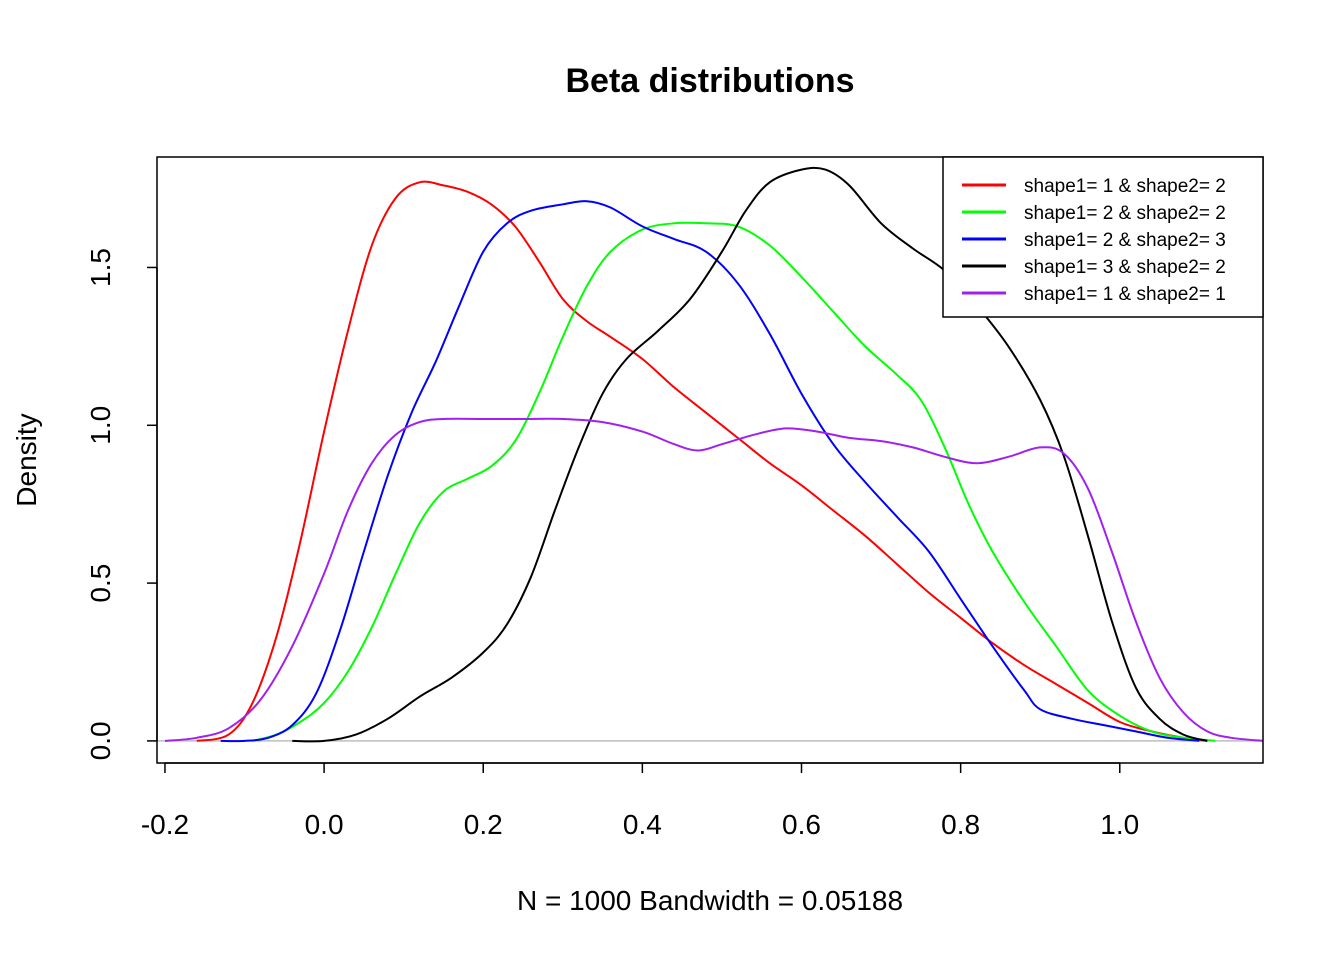  Describe the element at coordinates (483, 824) in the screenshot. I see `x-tick-label: 0.2` at that location.